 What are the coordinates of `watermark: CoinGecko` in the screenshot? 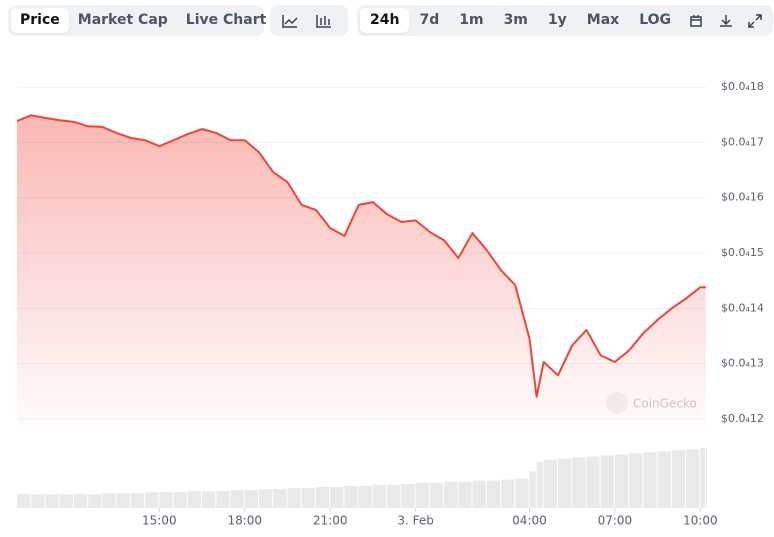 It's located at (665, 404).